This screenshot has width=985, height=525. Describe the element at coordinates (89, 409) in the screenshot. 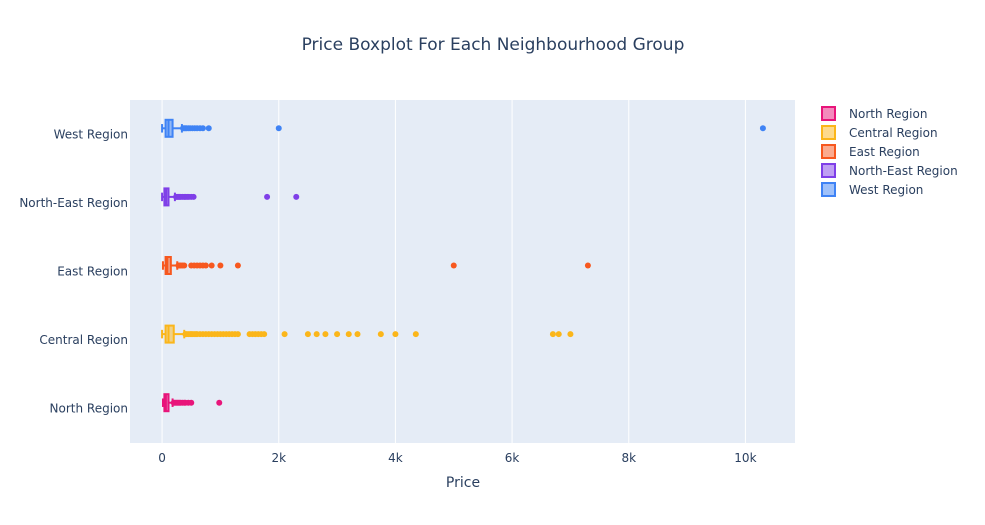

I see `y-tick-label: North Region` at that location.